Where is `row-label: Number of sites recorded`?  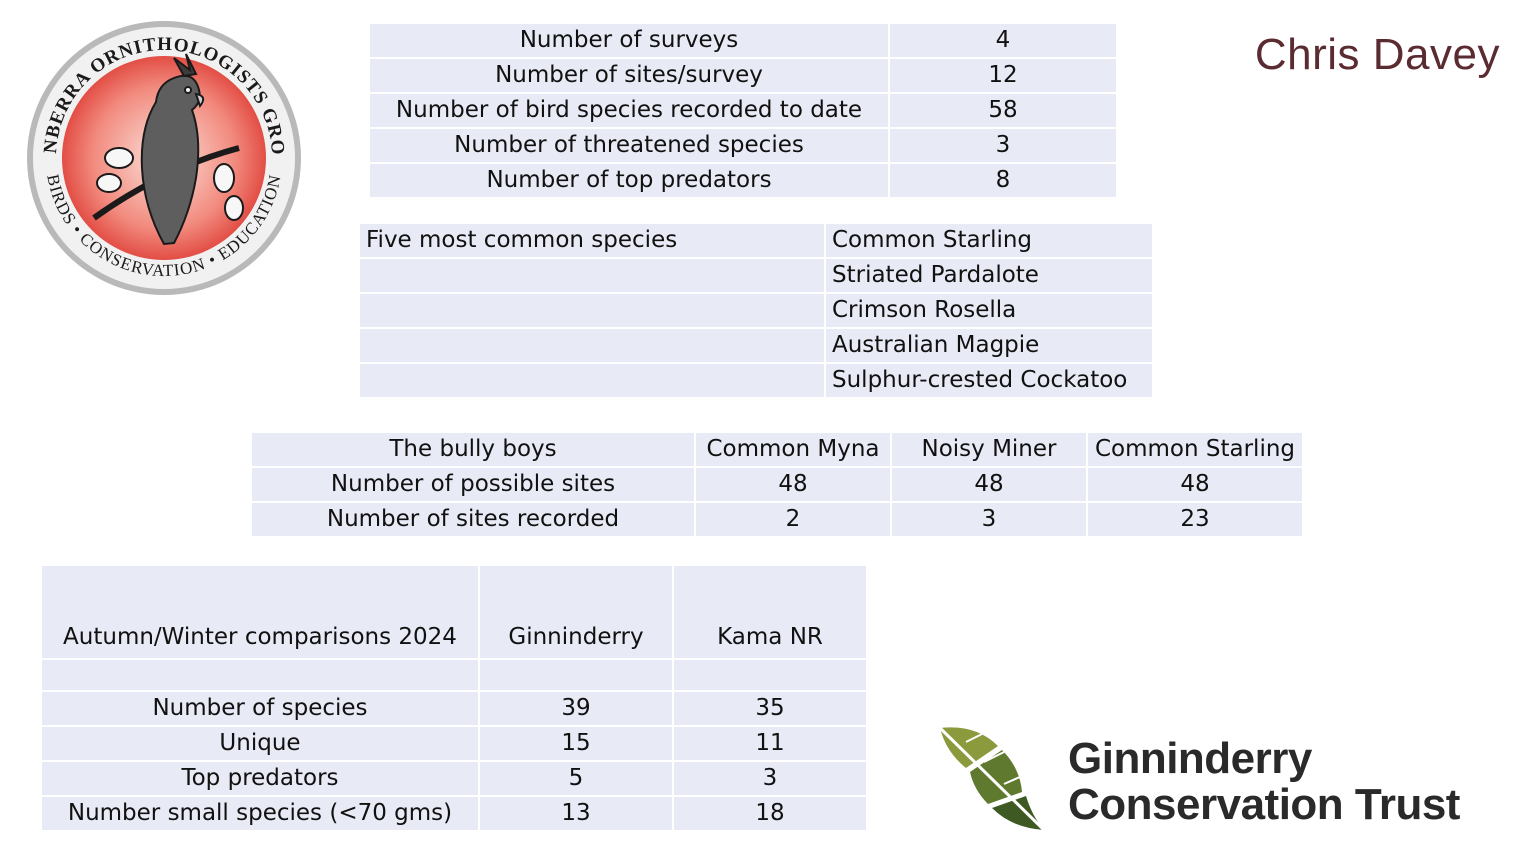 row-label: Number of sites recorded is located at coordinates (473, 519).